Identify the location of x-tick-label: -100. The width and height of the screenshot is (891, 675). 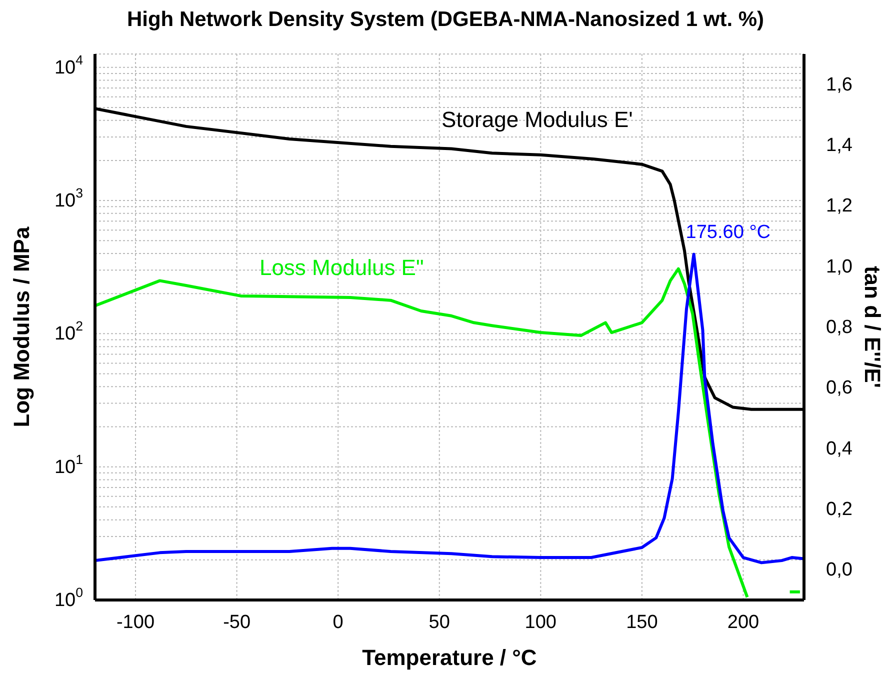
(135, 622).